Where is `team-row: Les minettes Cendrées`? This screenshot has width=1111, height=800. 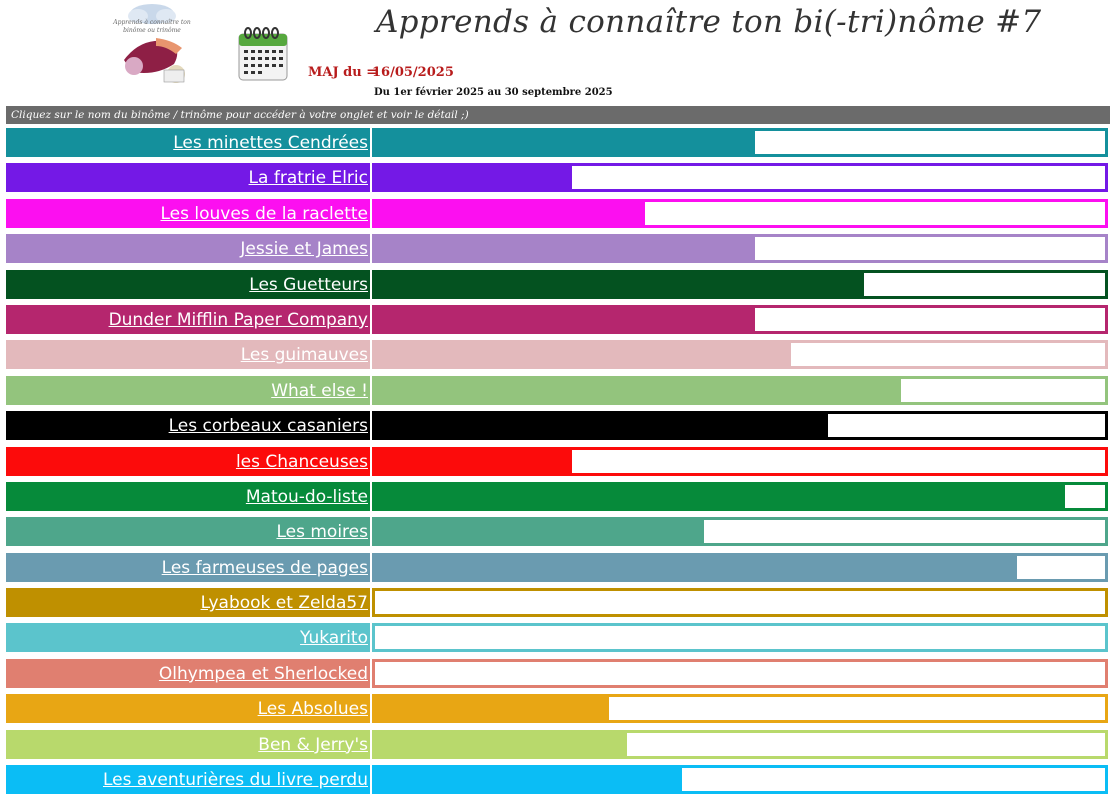
team-row: Les minettes Cendrées is located at coordinates (558, 142).